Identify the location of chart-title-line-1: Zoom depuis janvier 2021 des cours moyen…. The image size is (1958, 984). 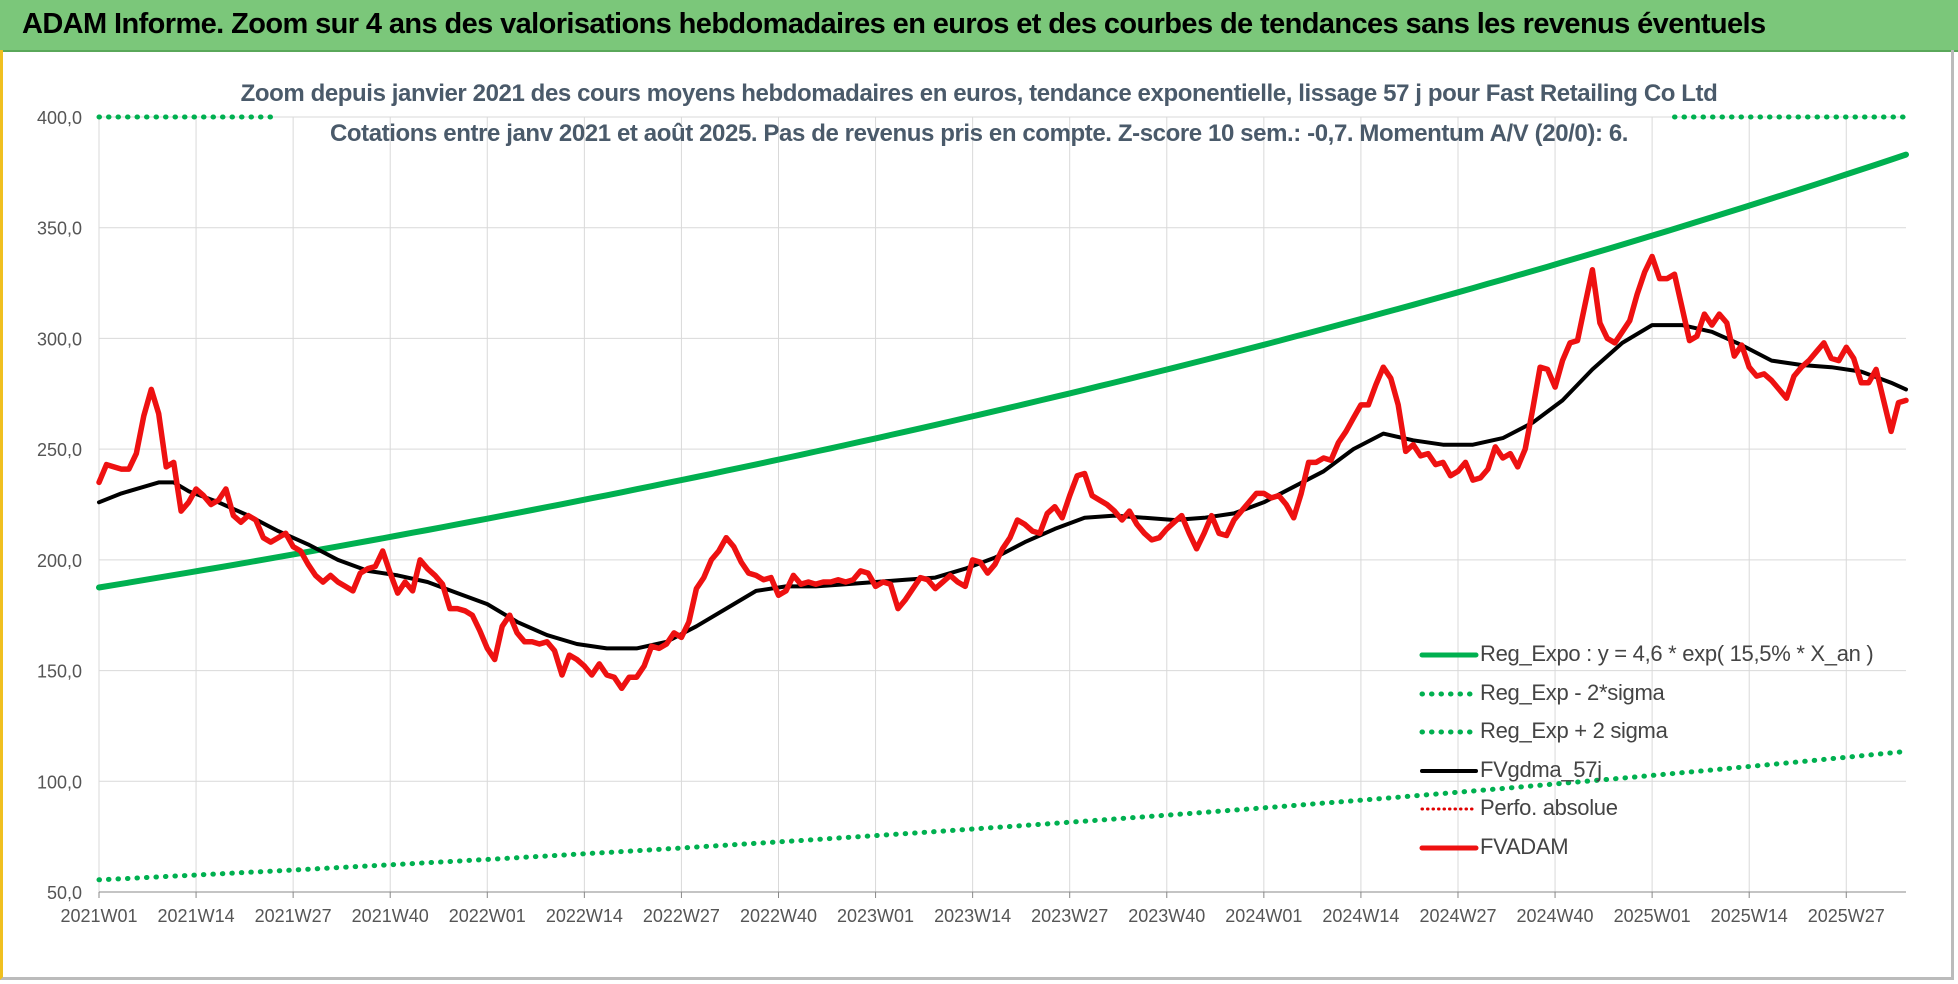
(979, 93).